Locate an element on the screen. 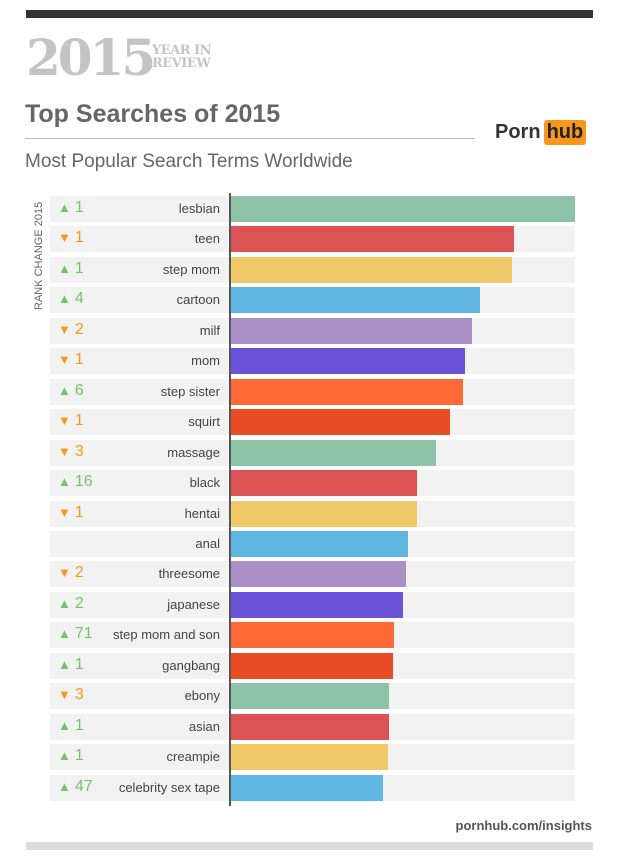 The image size is (620, 862). chart-row: ▲ 47 celebrity sex tape is located at coordinates (312, 787).